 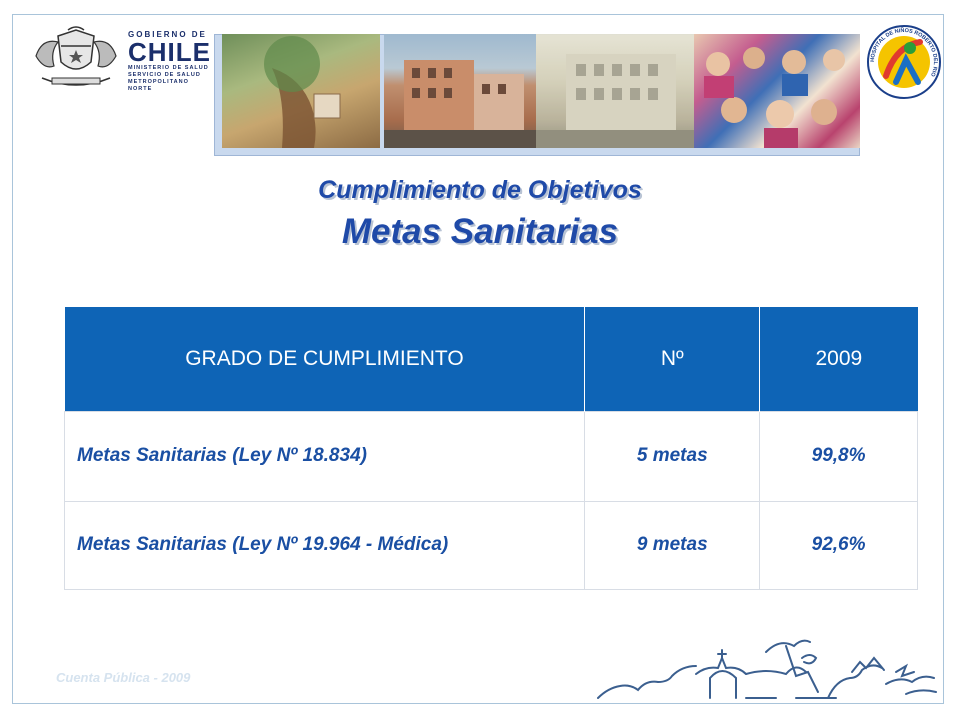 I want to click on photo-banner, so click(x=537, y=95).